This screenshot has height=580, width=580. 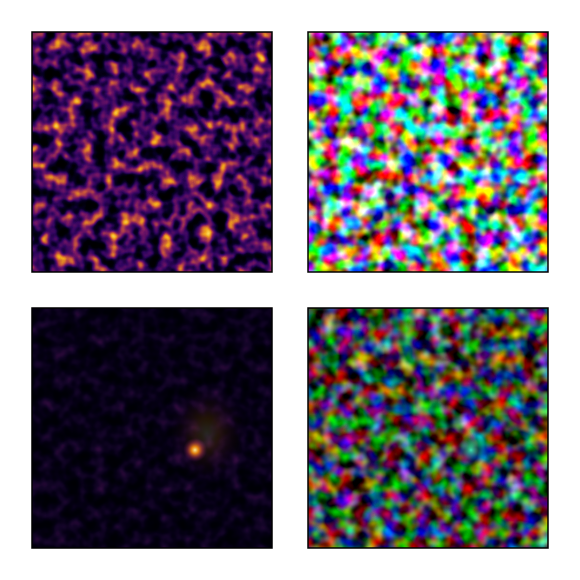 What do you see at coordinates (471, 450) in the screenshot?
I see `bright-spot` at bounding box center [471, 450].